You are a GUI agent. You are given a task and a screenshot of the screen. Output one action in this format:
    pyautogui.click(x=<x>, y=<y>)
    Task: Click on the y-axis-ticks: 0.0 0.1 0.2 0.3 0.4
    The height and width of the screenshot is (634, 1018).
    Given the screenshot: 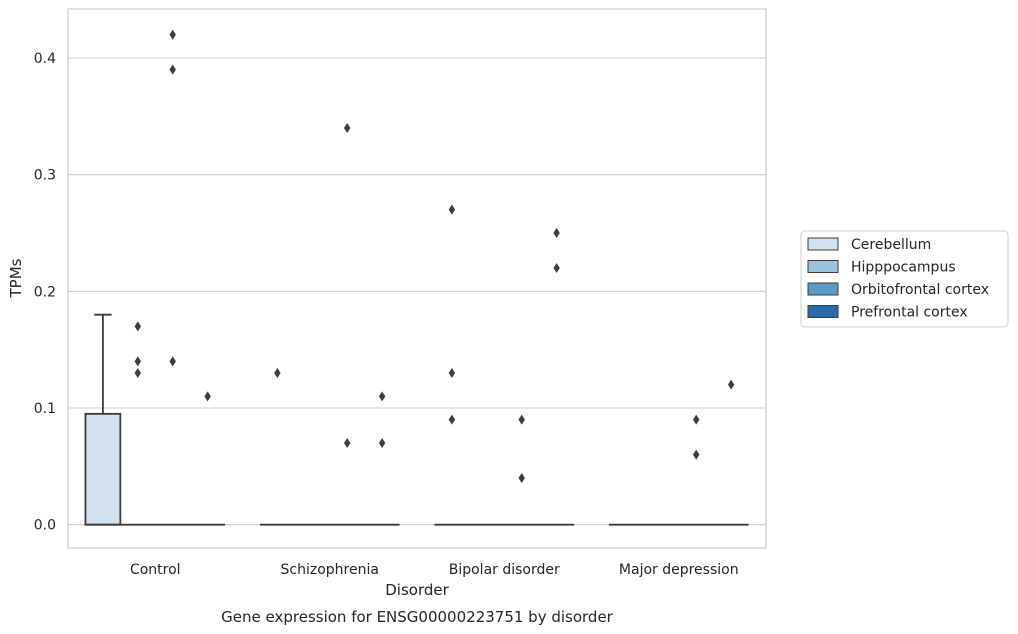 What is the action you would take?
    pyautogui.click(x=45, y=292)
    